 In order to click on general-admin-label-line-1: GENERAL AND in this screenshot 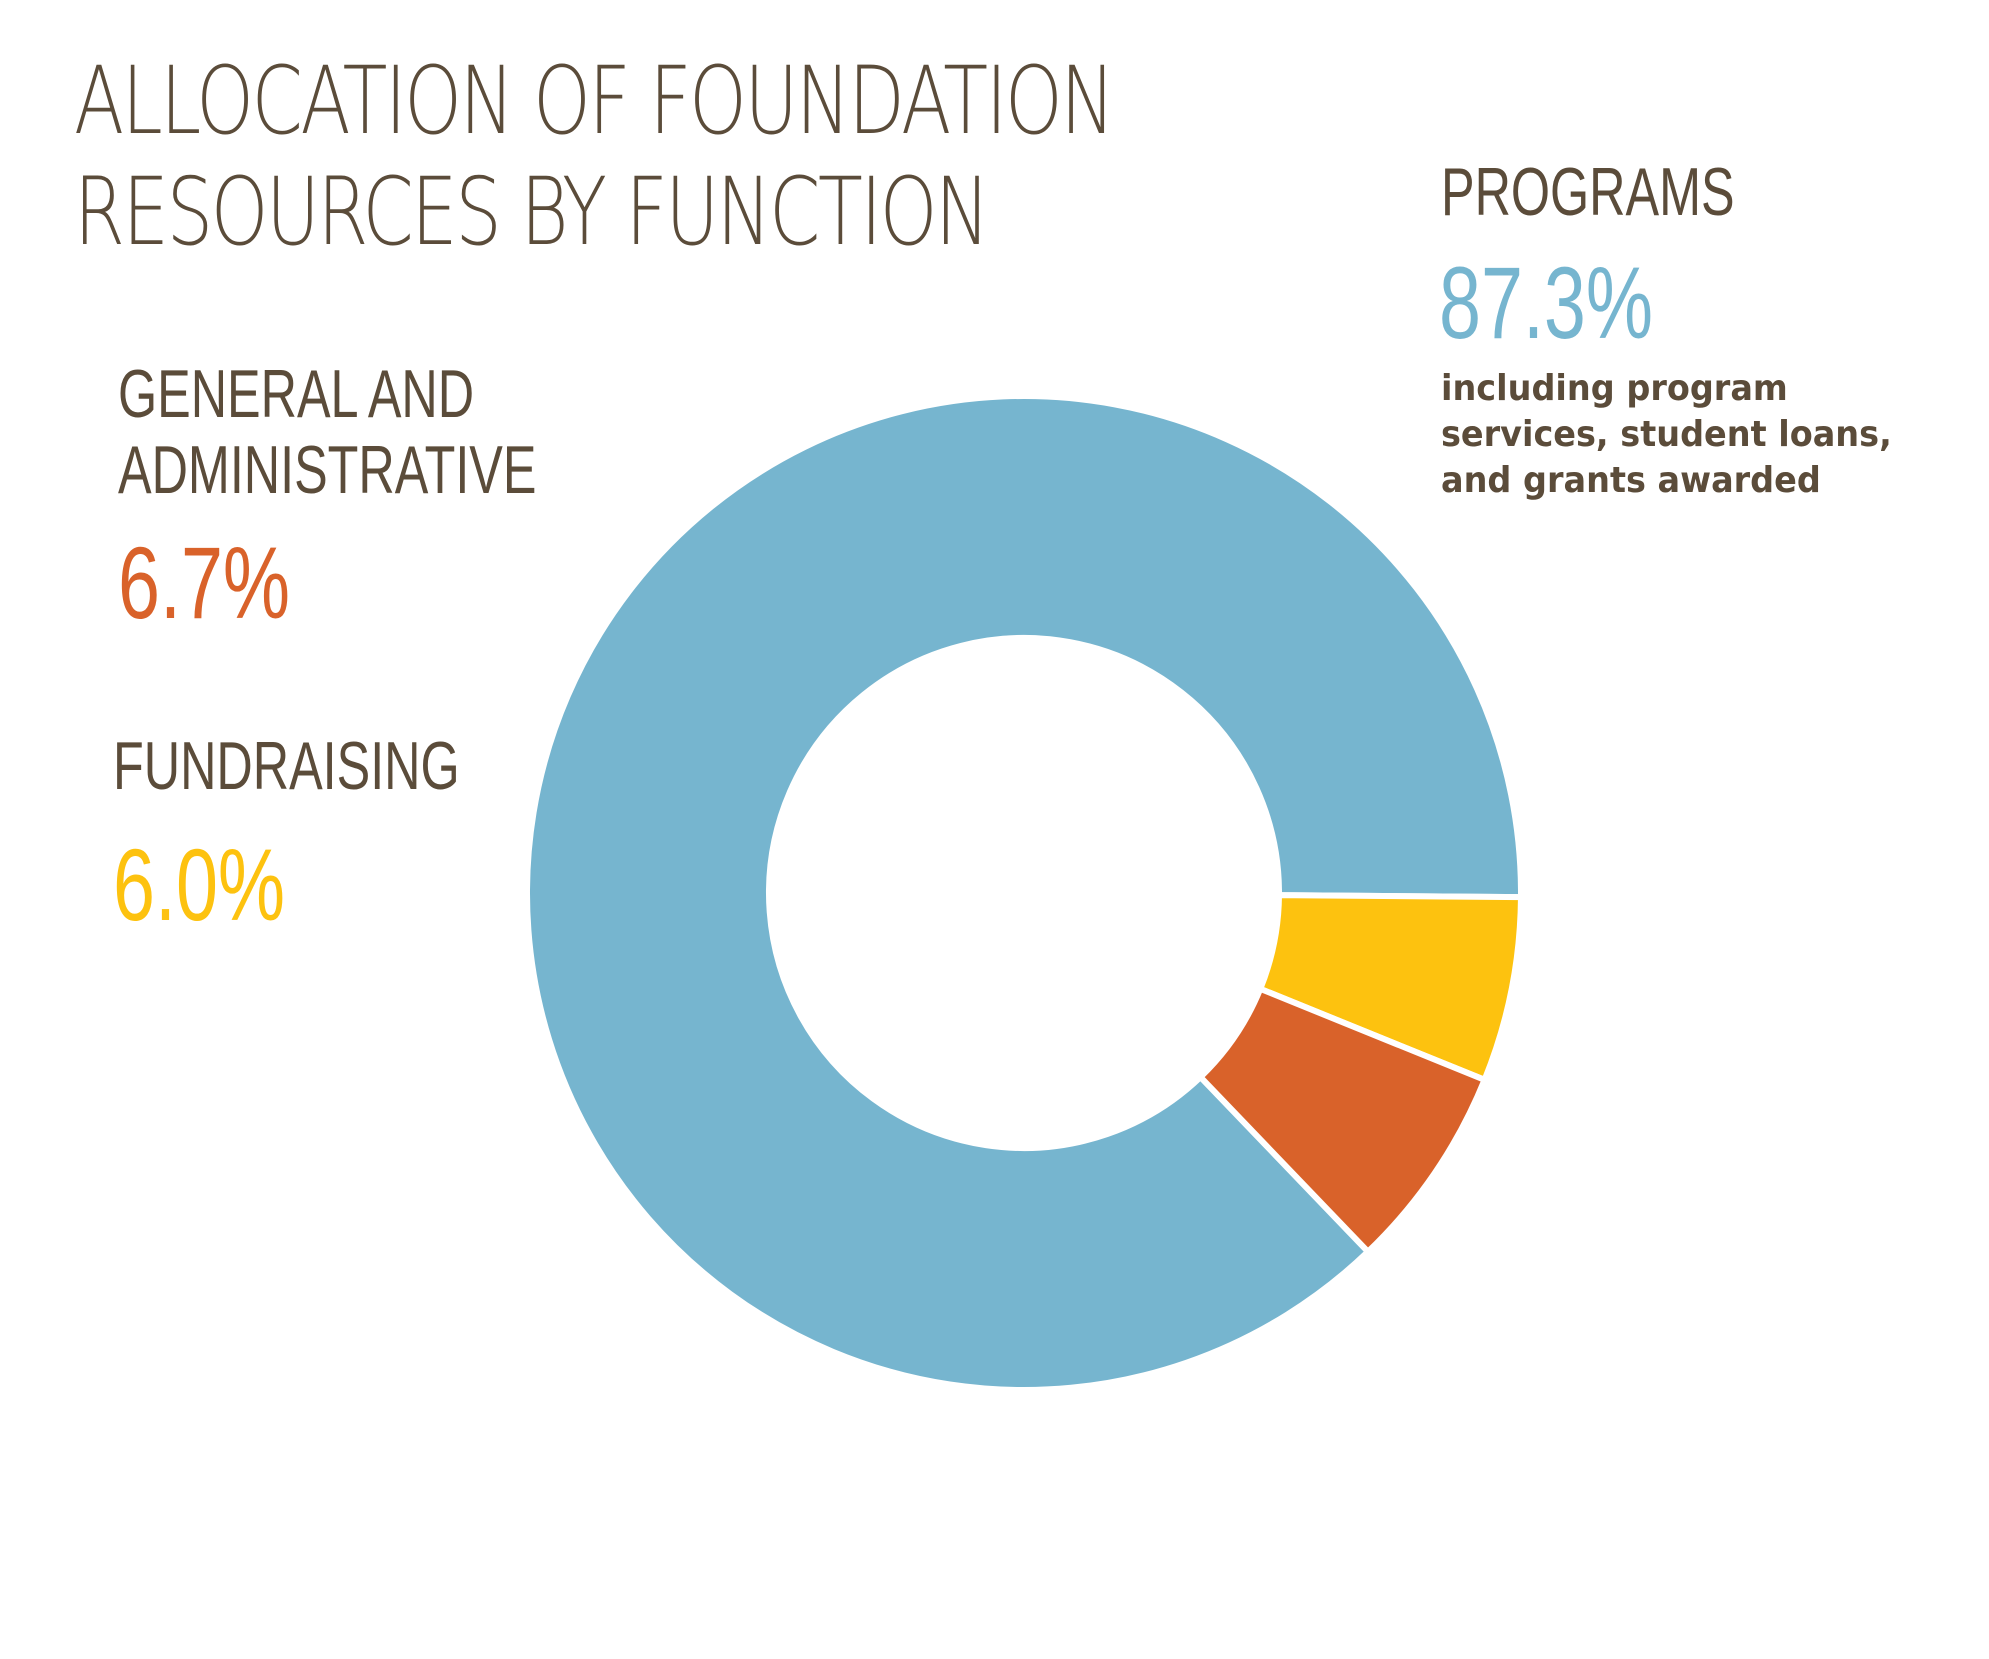, I will do `click(296, 394)`.